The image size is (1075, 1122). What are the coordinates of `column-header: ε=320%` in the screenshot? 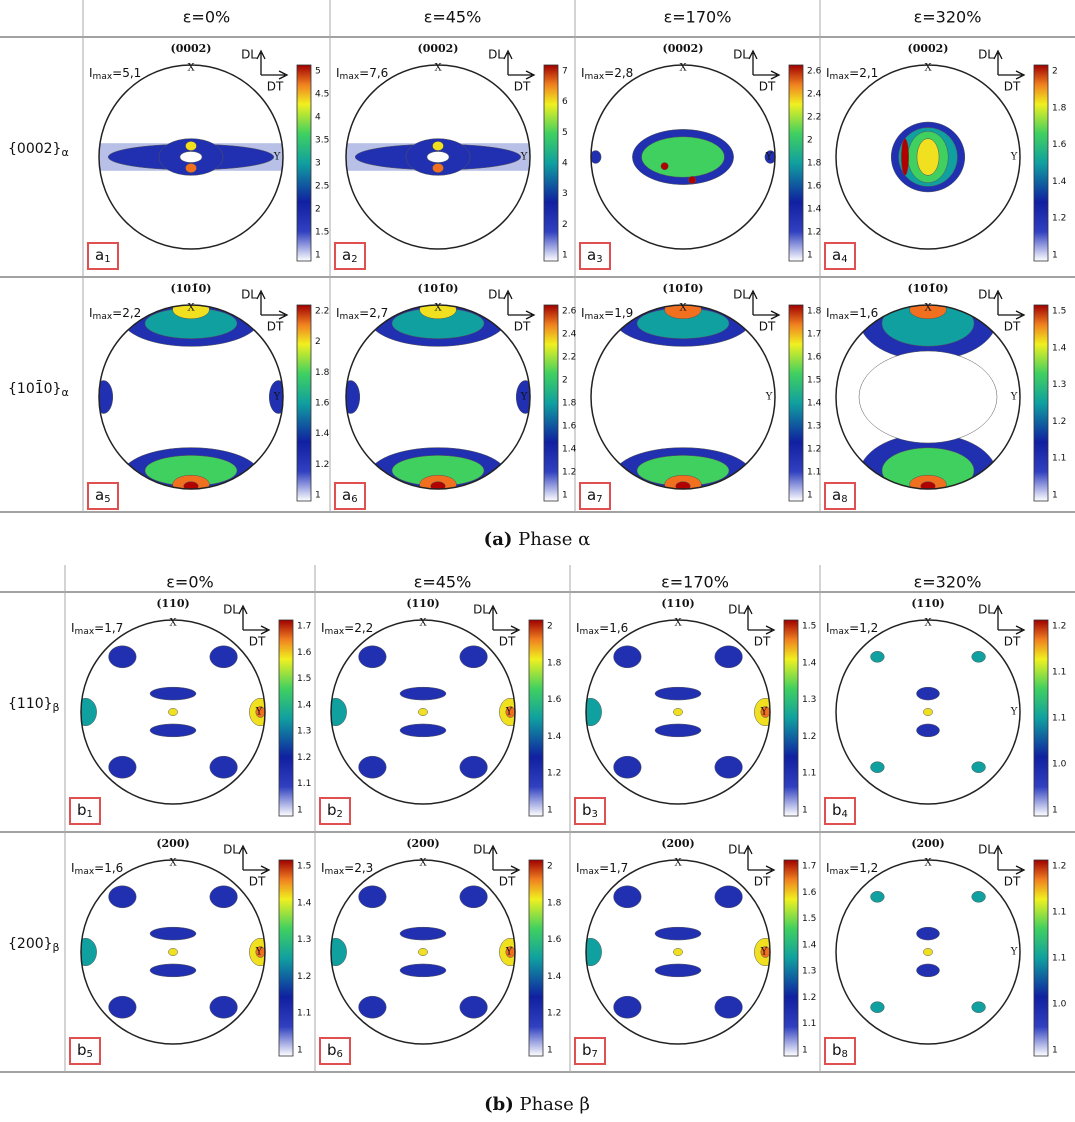 It's located at (948, 582).